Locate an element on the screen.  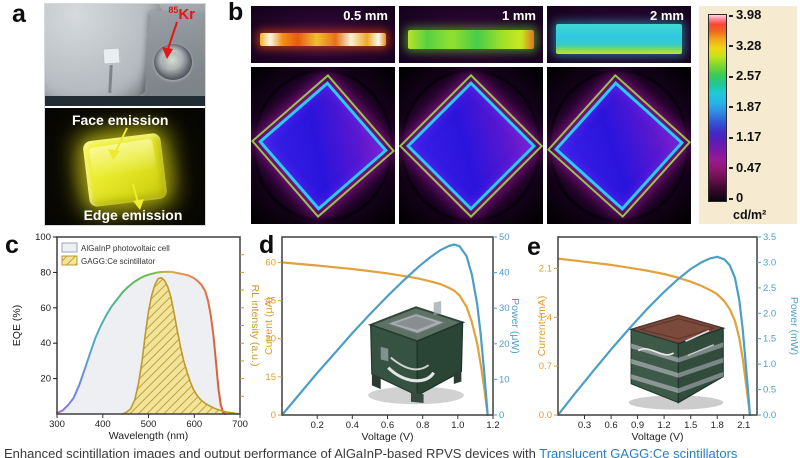
thickness-label: 0.5 mm is located at coordinates (365, 15).